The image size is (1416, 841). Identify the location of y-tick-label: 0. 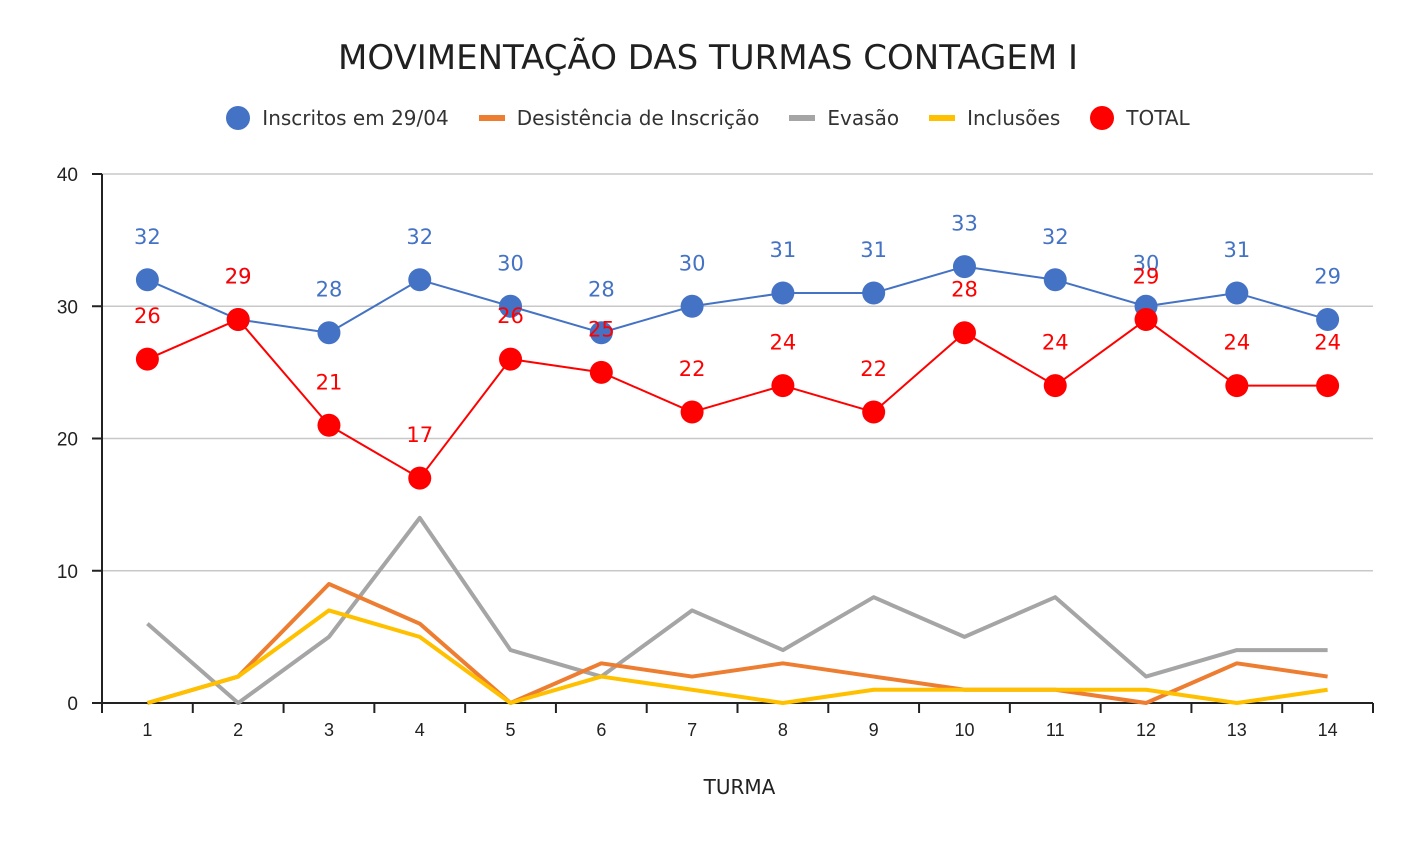
(72, 704).